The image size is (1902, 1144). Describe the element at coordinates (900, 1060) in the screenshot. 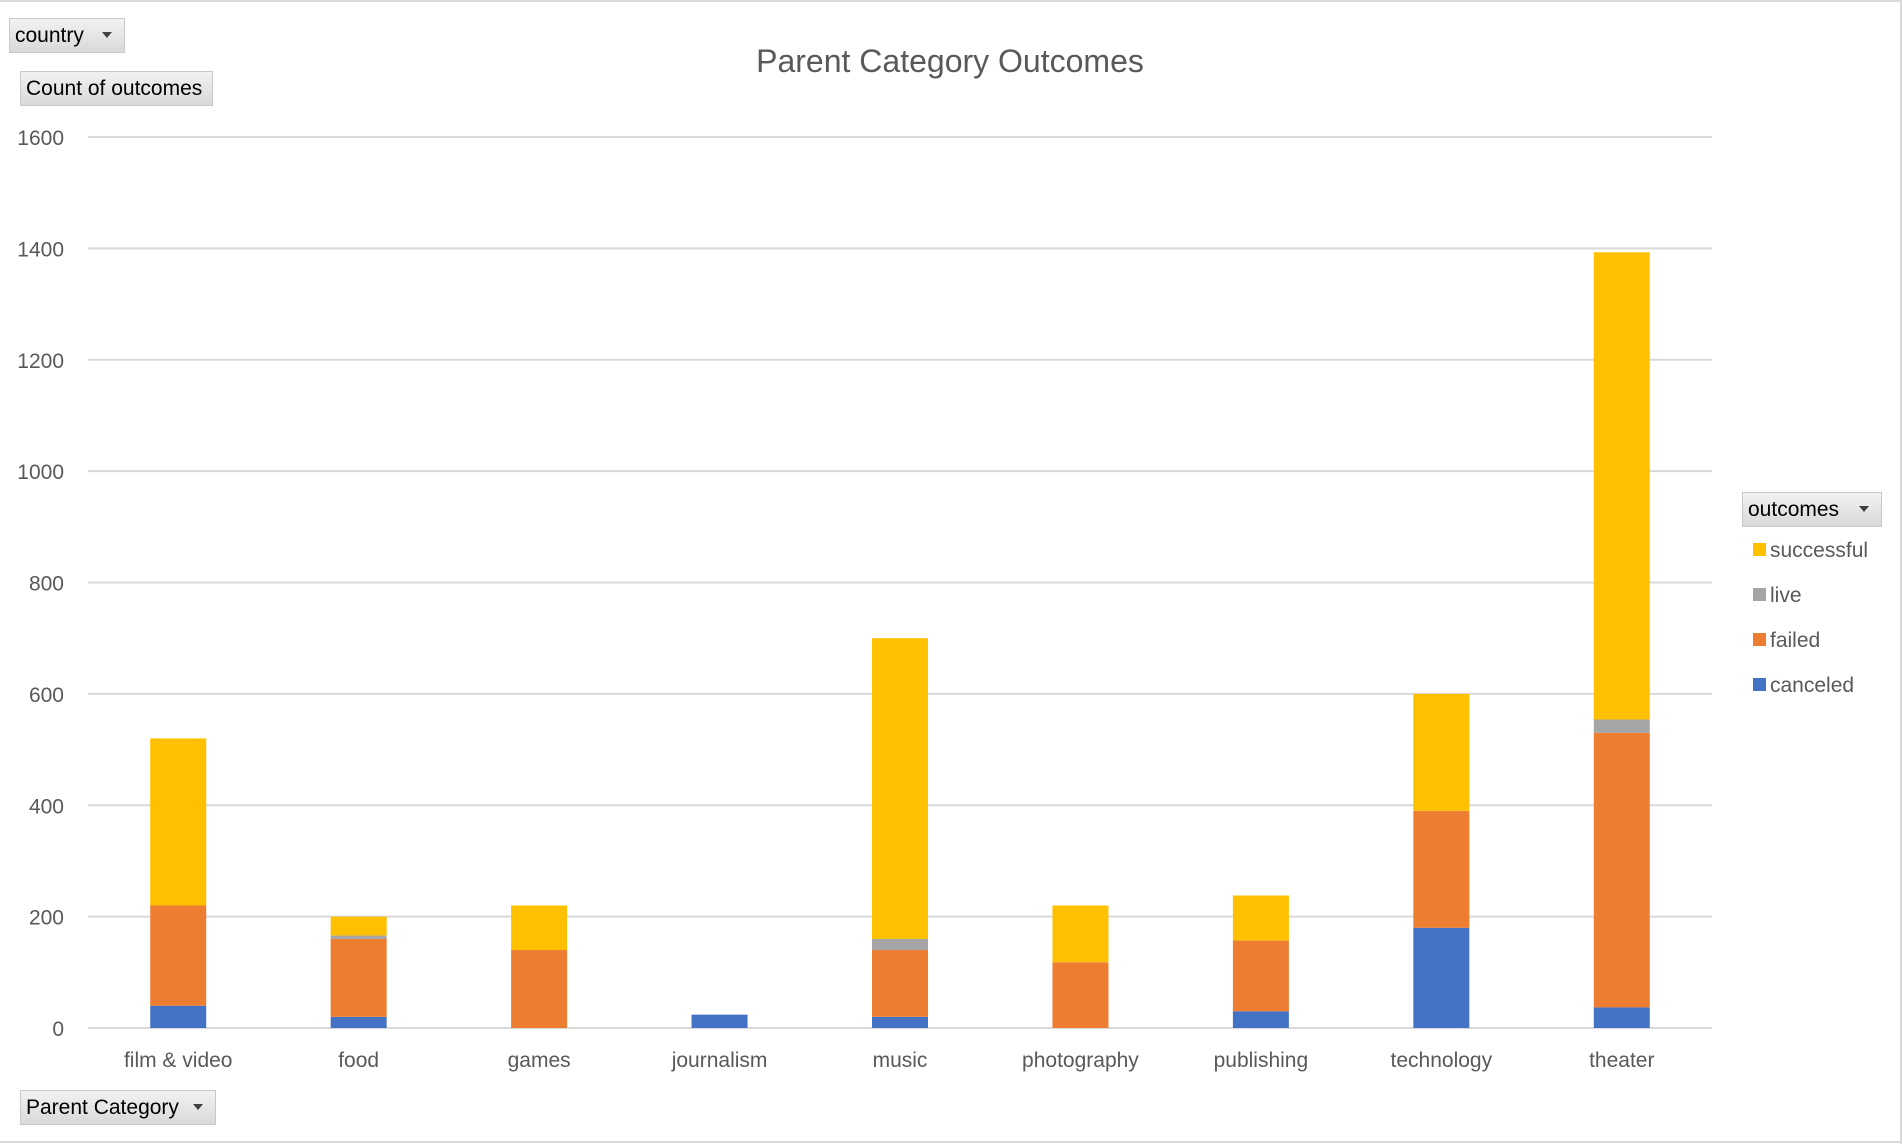

I see `x-tick-label: music` at that location.